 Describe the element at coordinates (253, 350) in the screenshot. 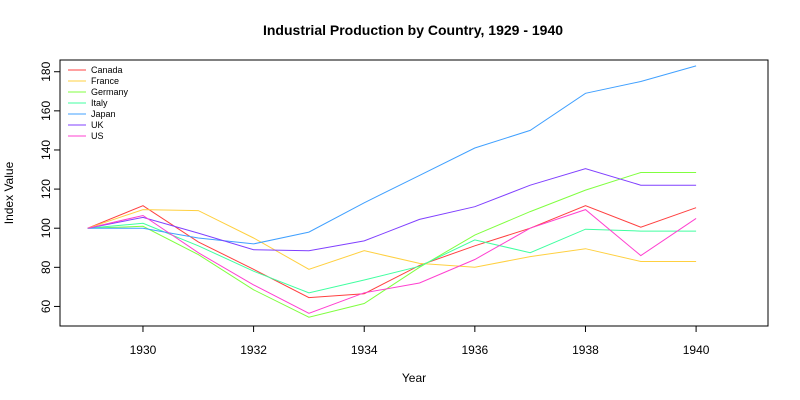

I see `x-tick-label: 1932` at that location.